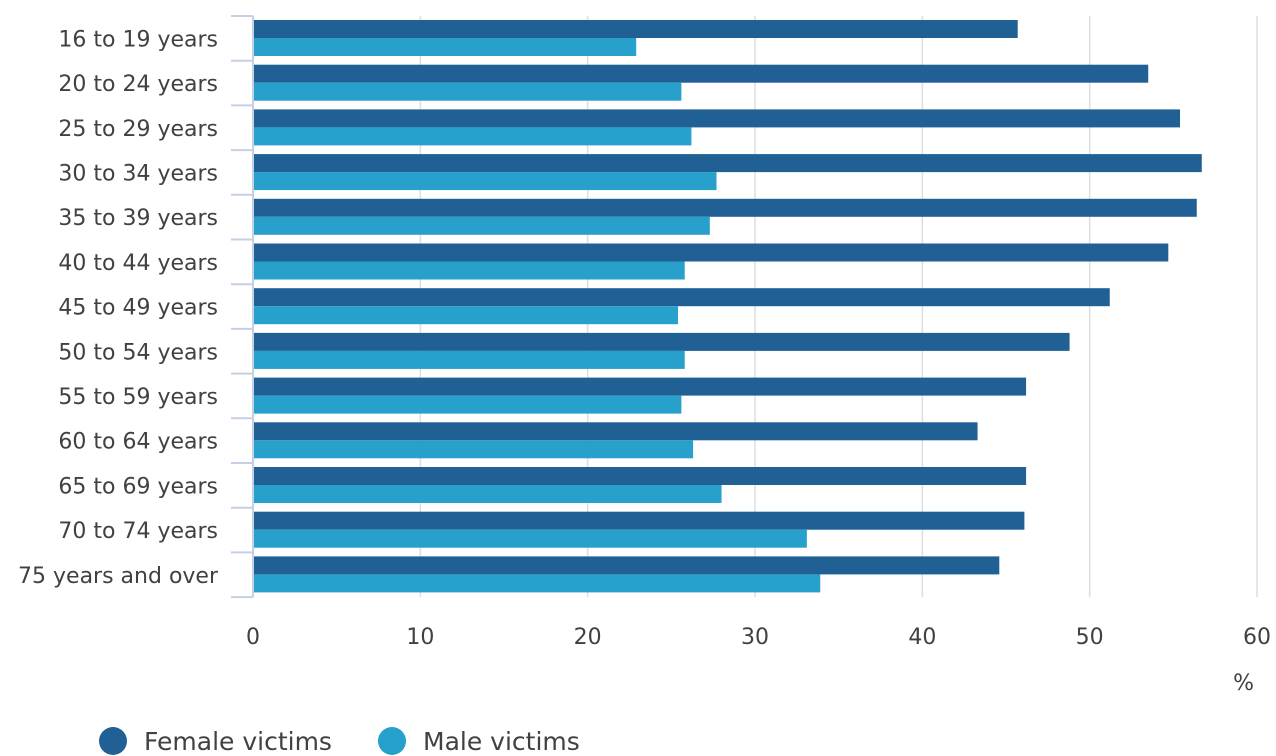 The width and height of the screenshot is (1276, 756). What do you see at coordinates (755, 637) in the screenshot?
I see `x-tick-label: 30` at bounding box center [755, 637].